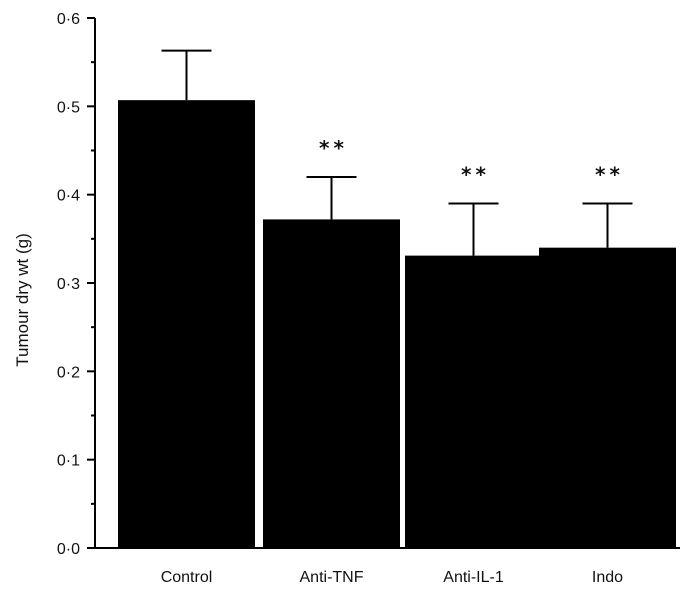 Image resolution: width=694 pixels, height=589 pixels. Describe the element at coordinates (471, 161) in the screenshot. I see `significance-markers: ** ** **` at that location.